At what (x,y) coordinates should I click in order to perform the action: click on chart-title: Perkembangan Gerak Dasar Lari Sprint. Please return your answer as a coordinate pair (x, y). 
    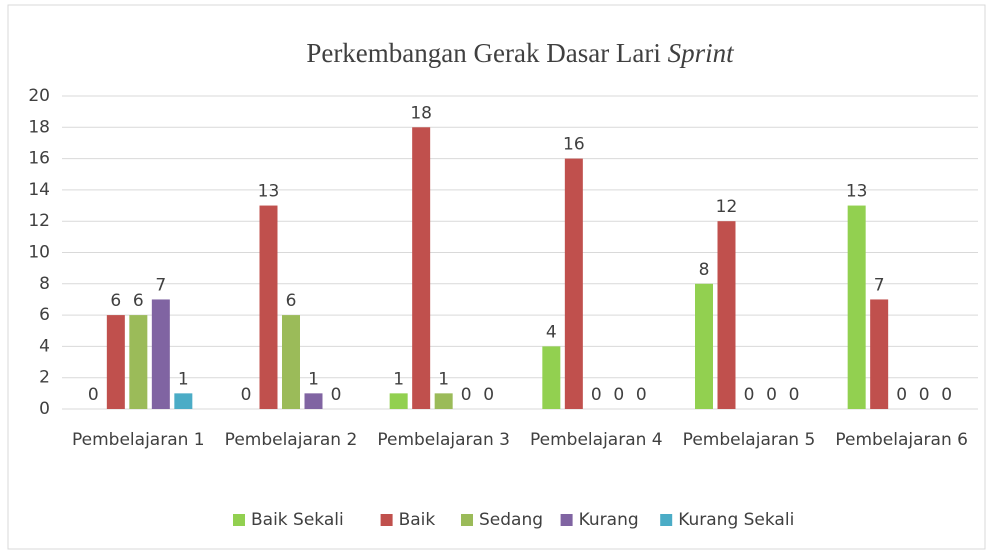
    Looking at the image, I should click on (520, 53).